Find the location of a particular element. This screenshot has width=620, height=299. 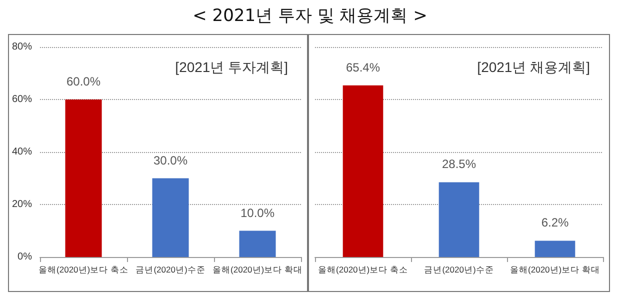

data-label: 65.4% is located at coordinates (363, 67).